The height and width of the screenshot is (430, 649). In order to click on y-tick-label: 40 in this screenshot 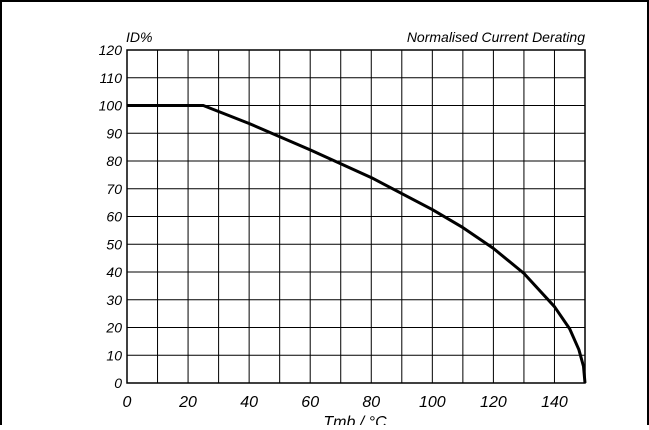, I will do `click(114, 272)`.